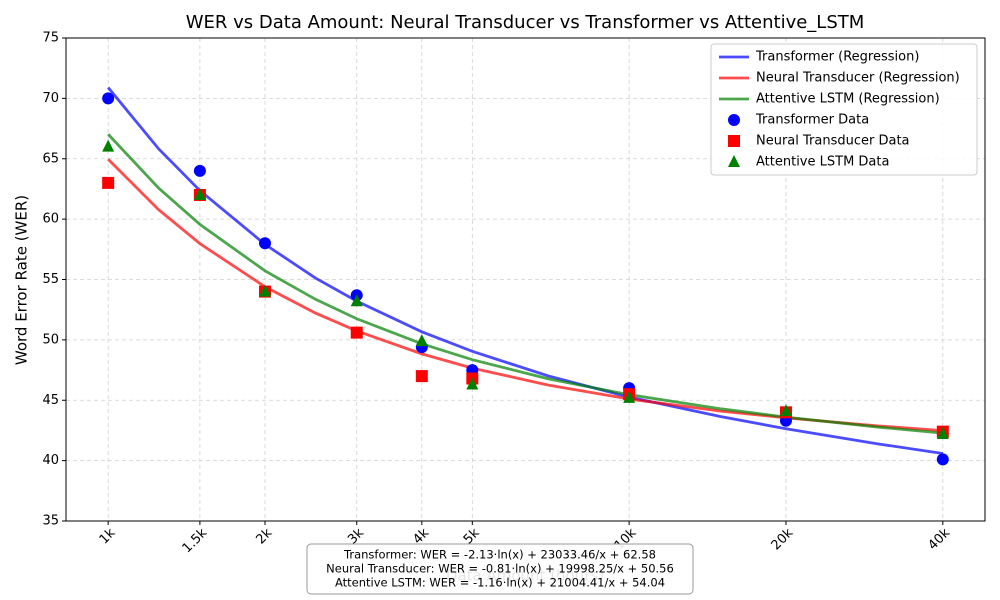  Describe the element at coordinates (50, 219) in the screenshot. I see `y-tick-label: 60` at that location.